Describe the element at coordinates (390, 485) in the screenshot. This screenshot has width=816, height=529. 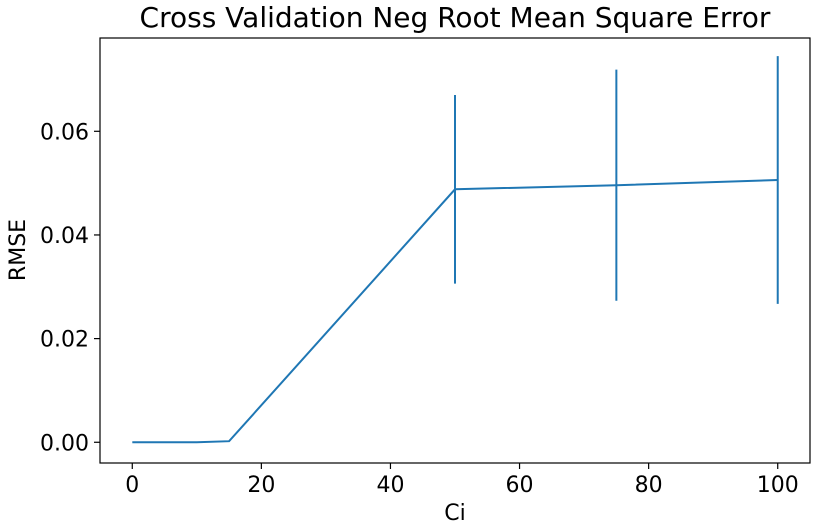
I see `x-tick-label: 40` at that location.